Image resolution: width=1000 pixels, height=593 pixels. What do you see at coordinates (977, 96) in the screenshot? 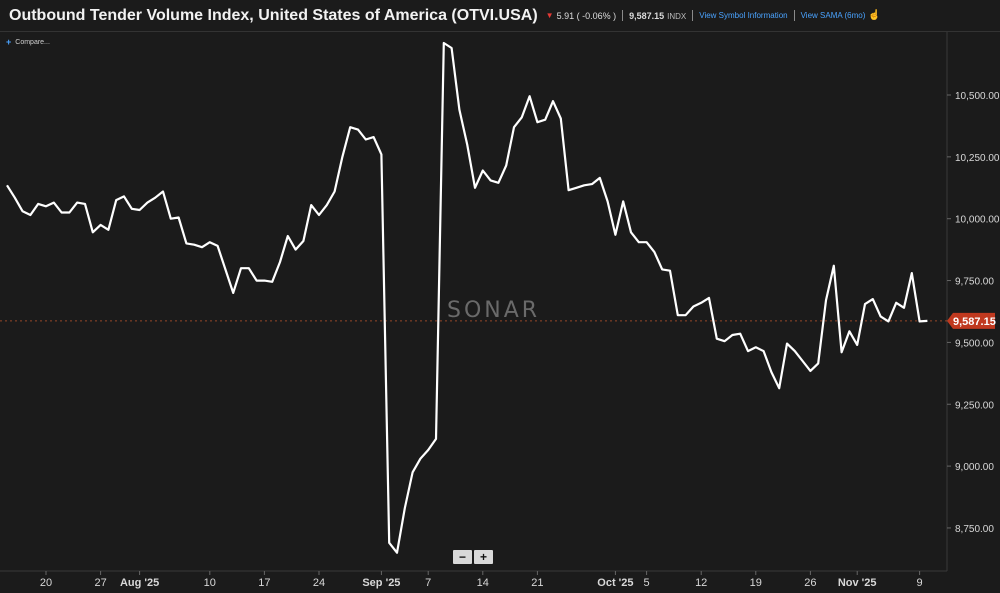
I see `y-tick-label: 10,500.00` at bounding box center [977, 96].